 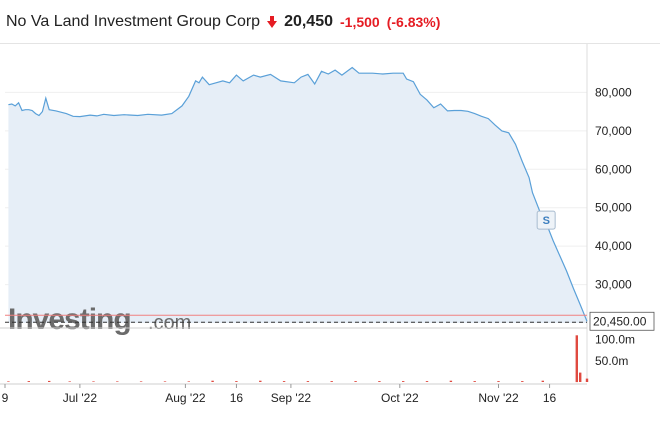 What do you see at coordinates (5, 398) in the screenshot?
I see `x-tick-label: 9` at bounding box center [5, 398].